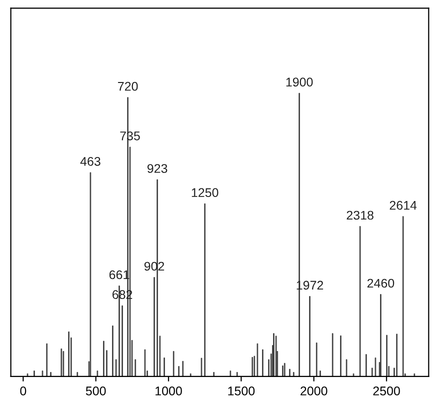  Describe the element at coordinates (360, 215) in the screenshot. I see `annotation: 2318` at that location.